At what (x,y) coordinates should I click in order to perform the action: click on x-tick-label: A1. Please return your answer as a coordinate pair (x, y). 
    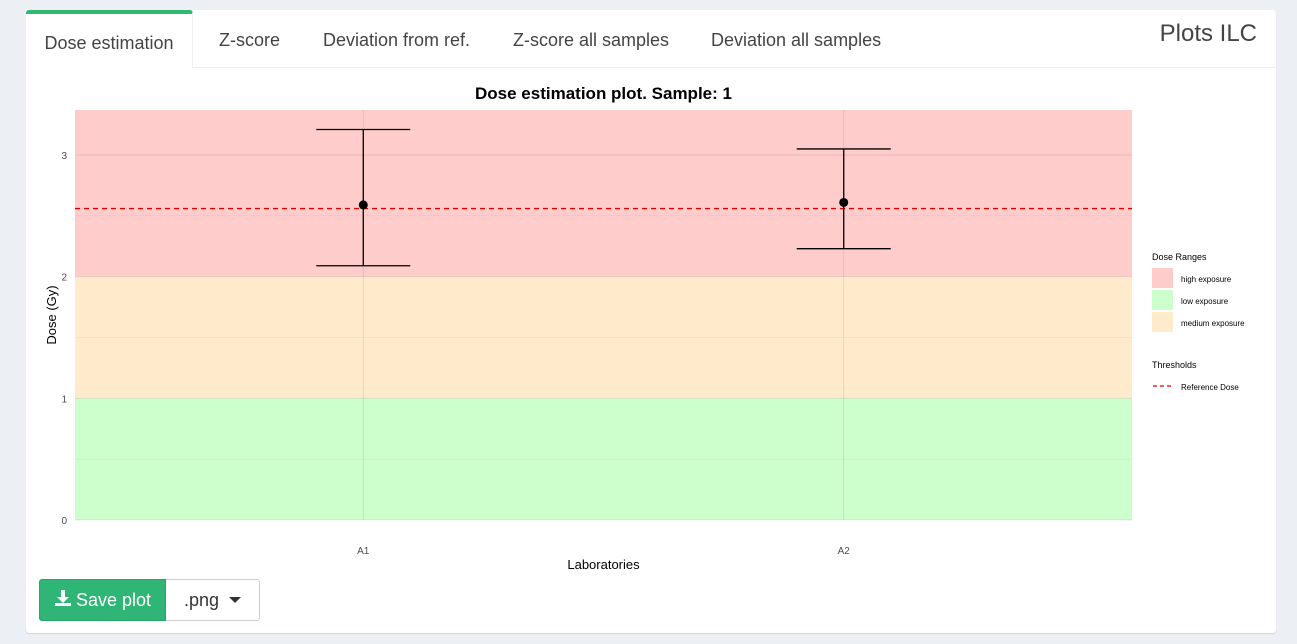
    Looking at the image, I should click on (363, 551).